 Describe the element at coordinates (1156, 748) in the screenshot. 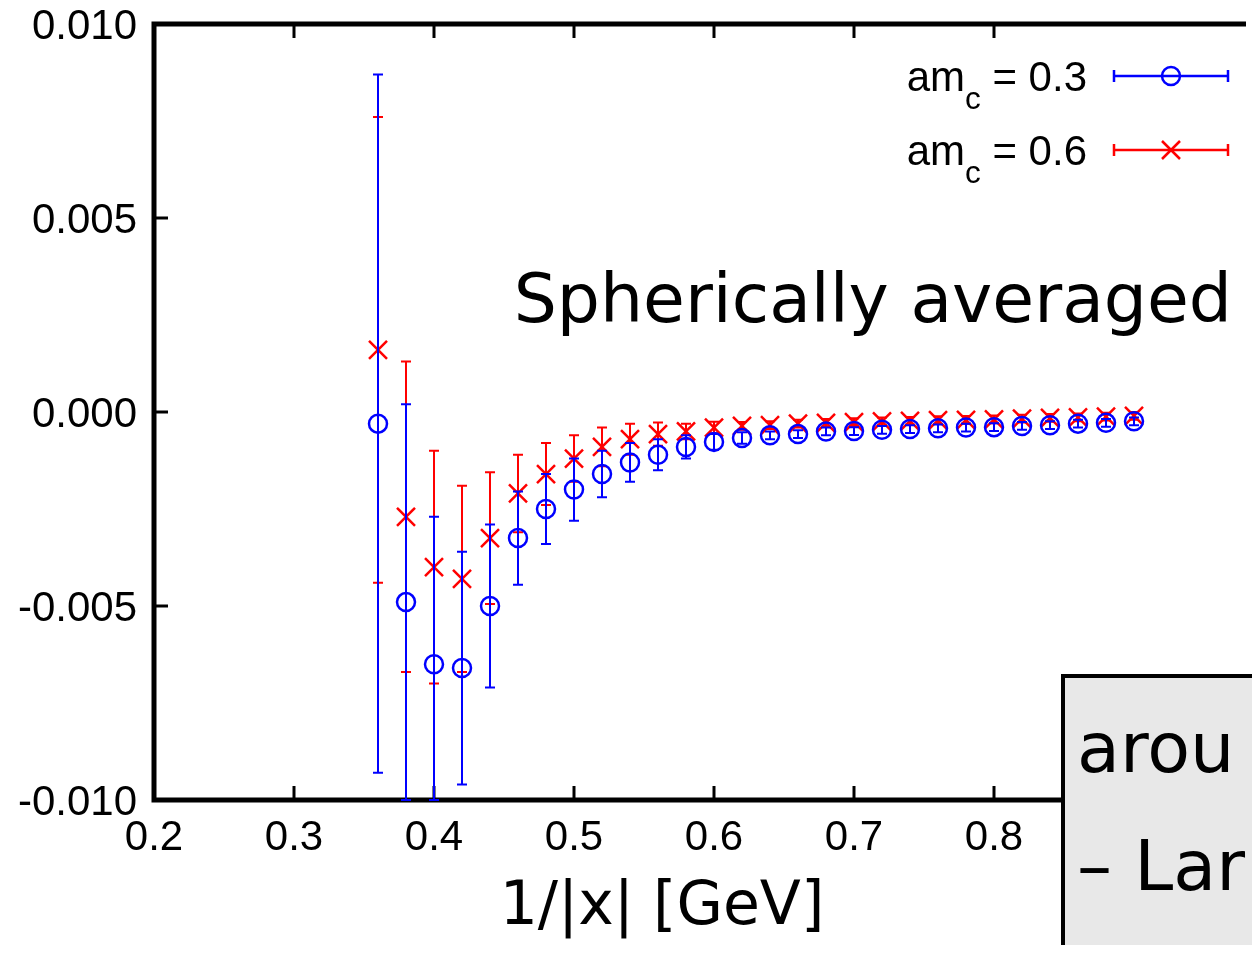

I see `annotation: arou` at that location.